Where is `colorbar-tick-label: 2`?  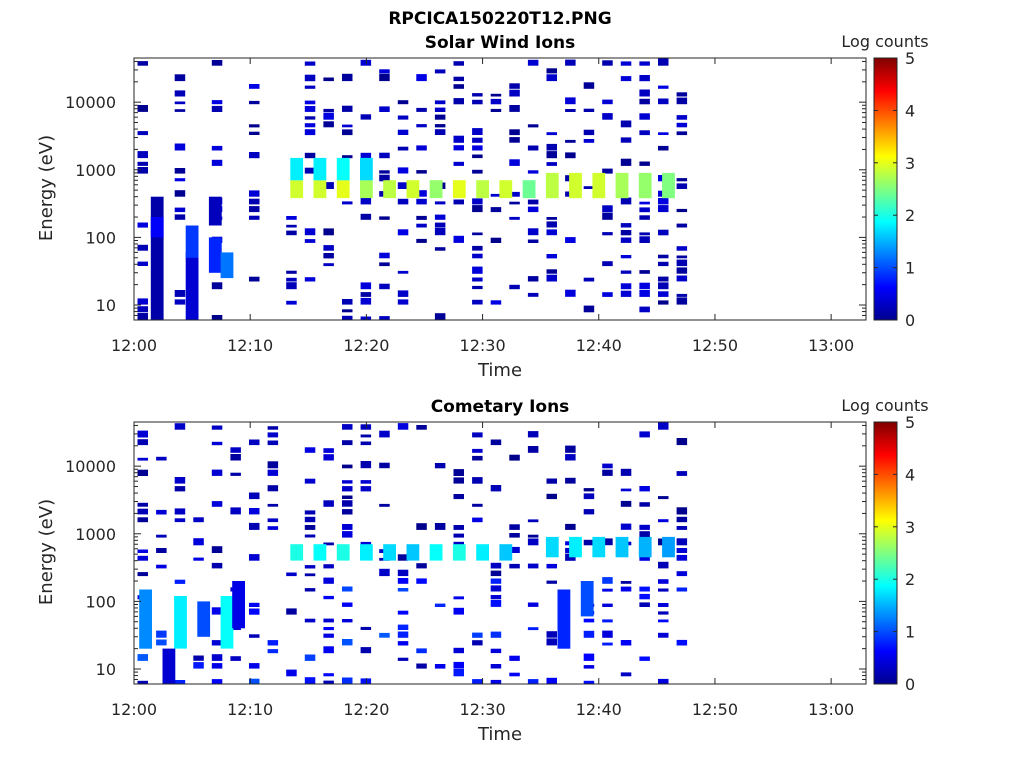
colorbar-tick-label: 2 is located at coordinates (910, 215).